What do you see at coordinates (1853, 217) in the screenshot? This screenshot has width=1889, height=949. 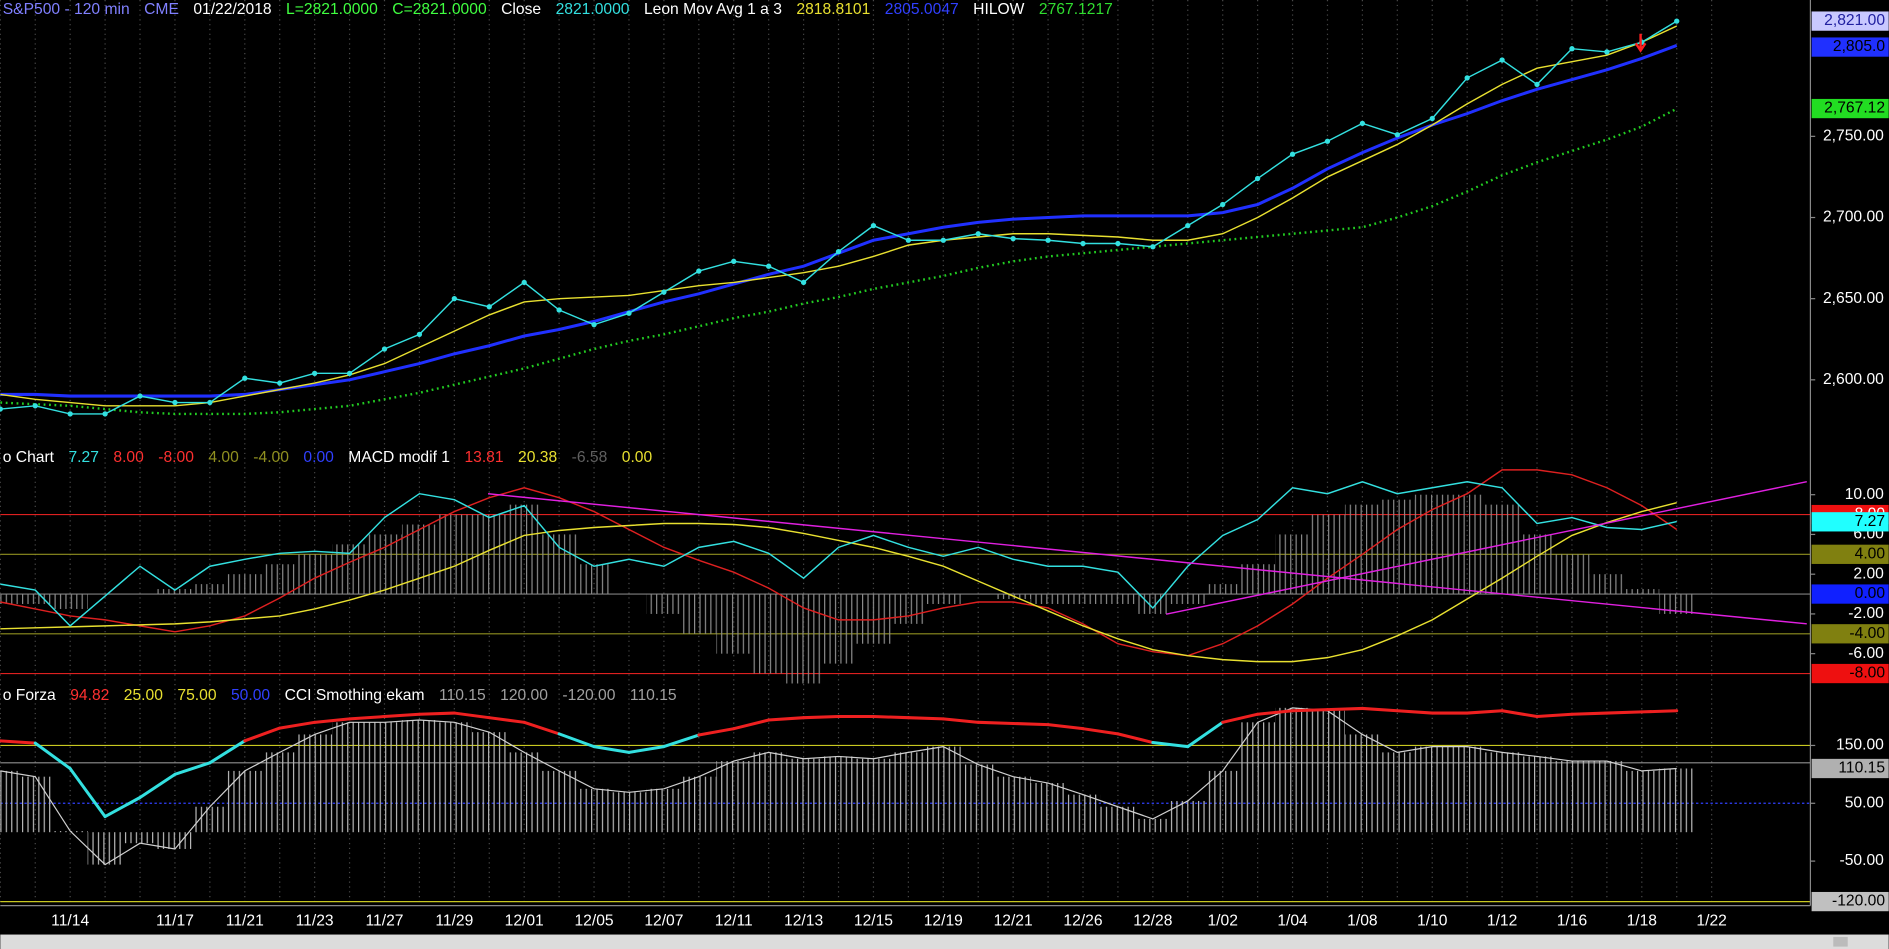 I see `y-tick-label: 2,700.00` at bounding box center [1853, 217].